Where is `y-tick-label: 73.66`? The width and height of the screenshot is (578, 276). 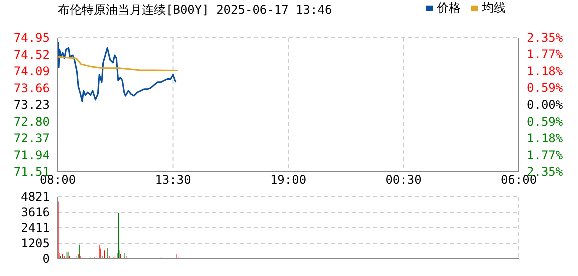 y-tick-label: 73.66 is located at coordinates (32, 88).